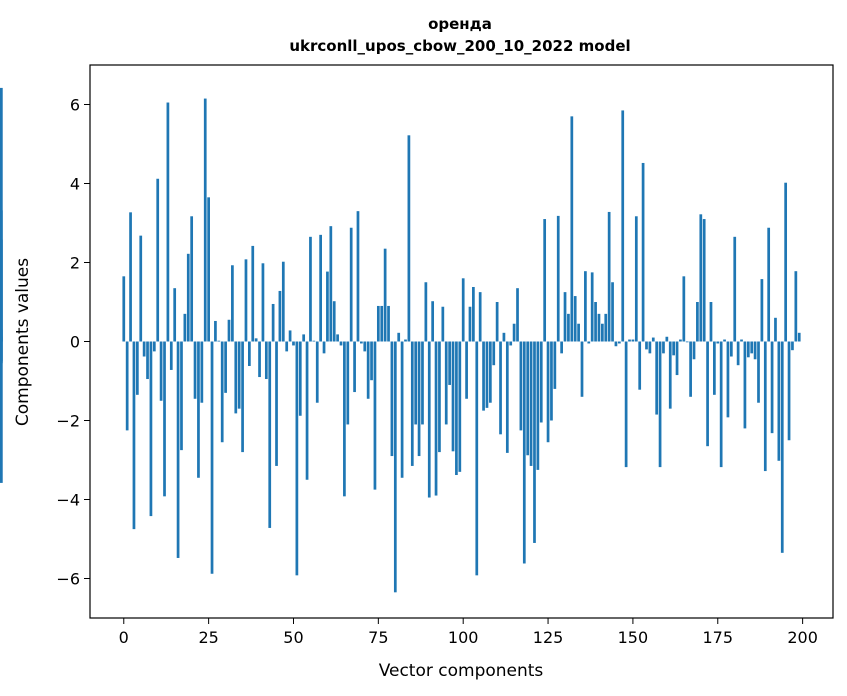 This screenshot has height=696, width=847. I want to click on x-tick-label: 0, so click(124, 637).